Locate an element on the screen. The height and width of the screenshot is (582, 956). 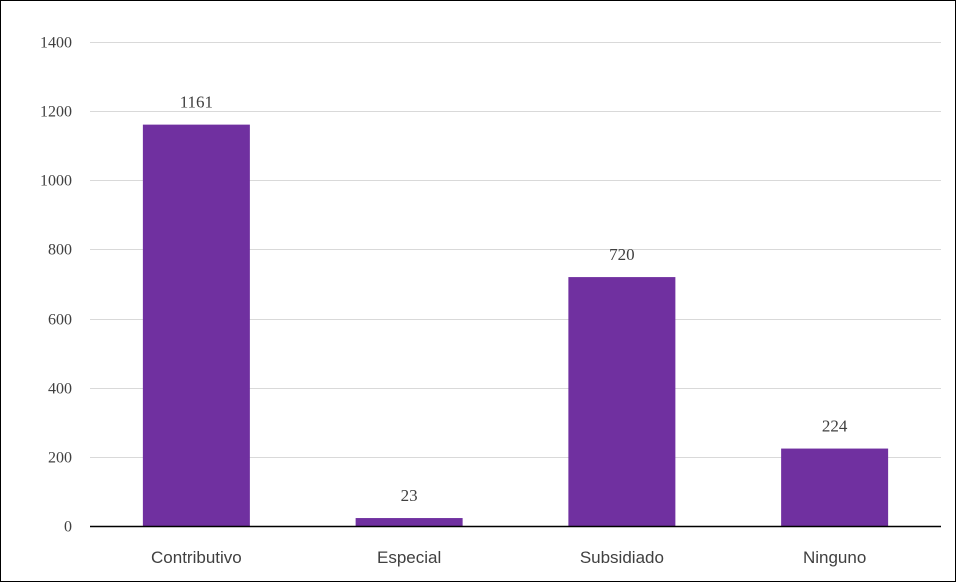
y-tick-label: 1400 is located at coordinates (56, 43).